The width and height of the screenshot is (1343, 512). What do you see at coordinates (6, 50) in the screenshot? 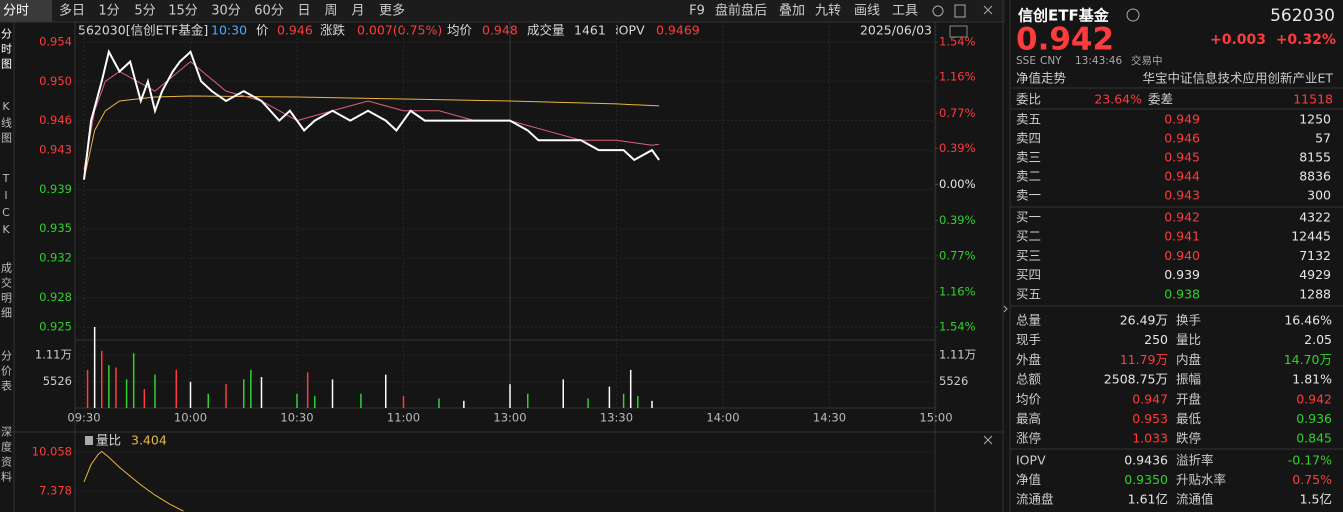
I see `side-tab: 分时图` at bounding box center [6, 50].